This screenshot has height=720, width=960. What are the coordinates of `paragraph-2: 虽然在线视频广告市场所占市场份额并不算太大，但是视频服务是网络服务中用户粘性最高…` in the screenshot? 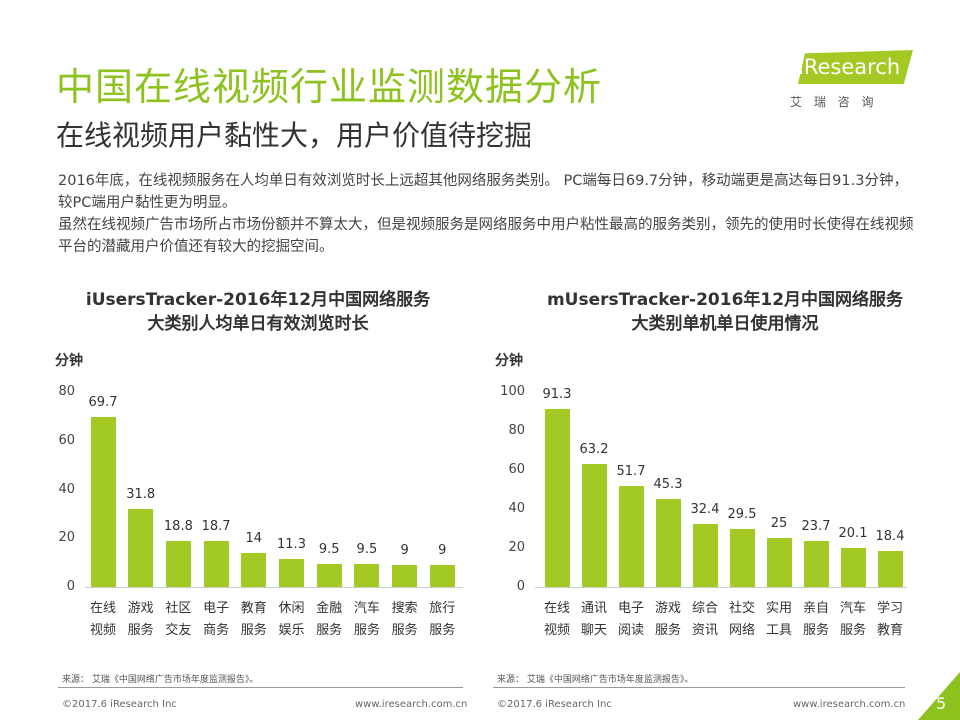 It's located at (486, 236).